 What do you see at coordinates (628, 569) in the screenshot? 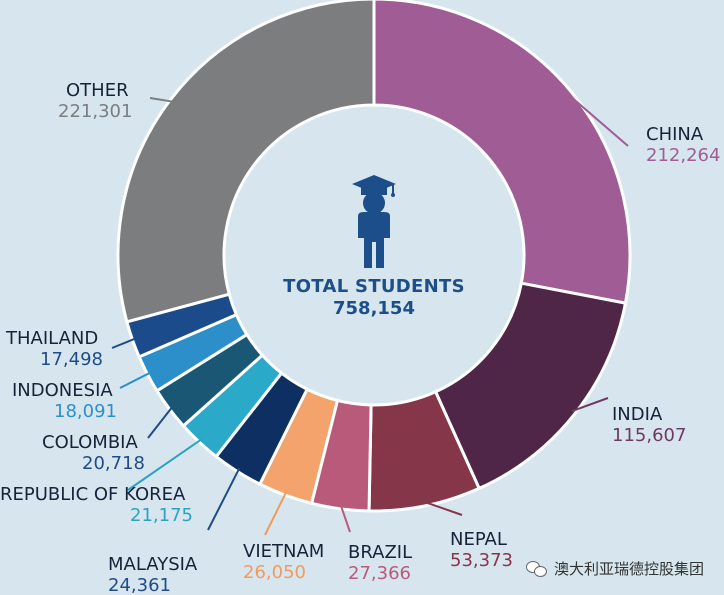
I see `watermark-text: 澳大利亚瑞德控股集团` at bounding box center [628, 569].